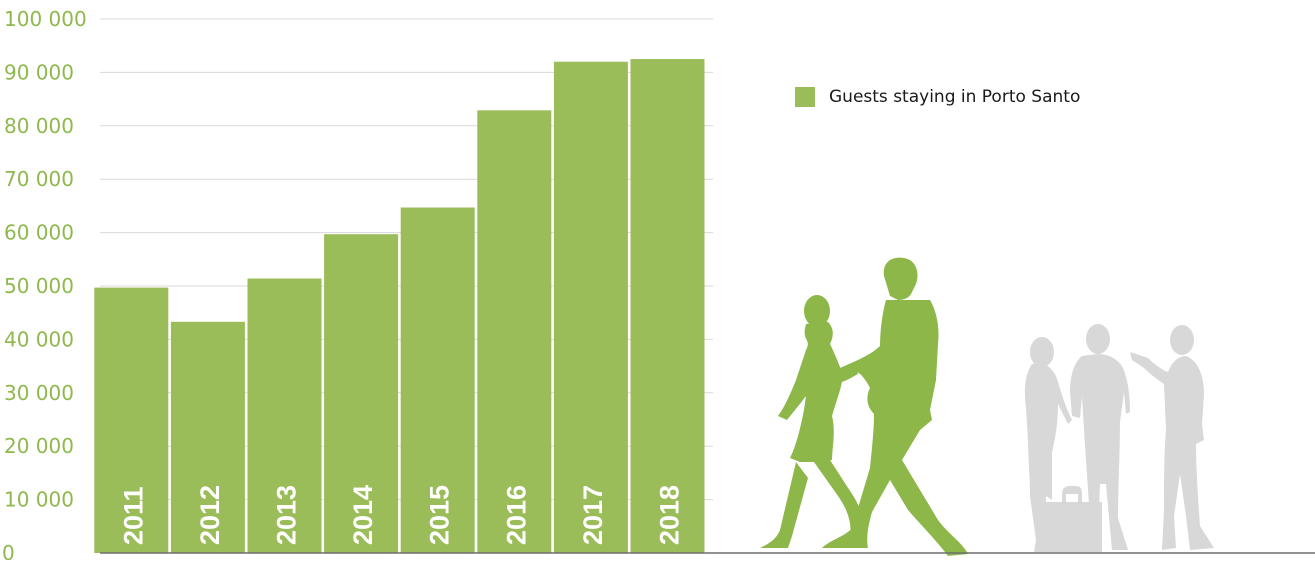 This screenshot has height=565, width=1315. I want to click on bar-2011, so click(131, 420).